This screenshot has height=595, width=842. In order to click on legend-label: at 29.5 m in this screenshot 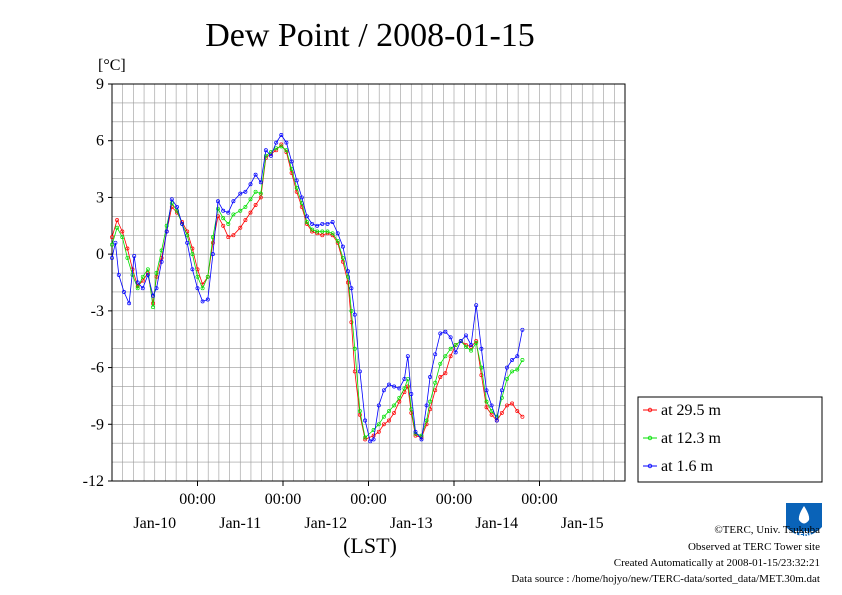, I will do `click(691, 410)`.